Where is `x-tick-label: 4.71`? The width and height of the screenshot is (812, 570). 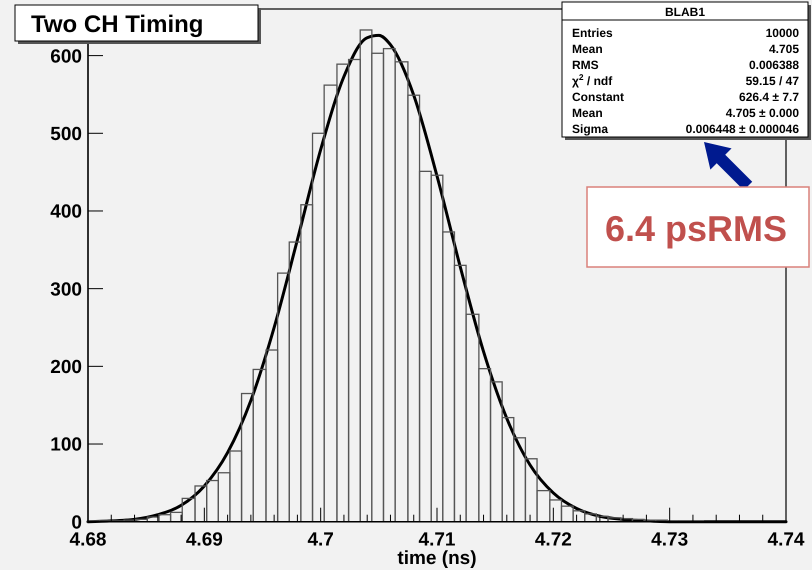
x-tick-label: 4.71 is located at coordinates (437, 540).